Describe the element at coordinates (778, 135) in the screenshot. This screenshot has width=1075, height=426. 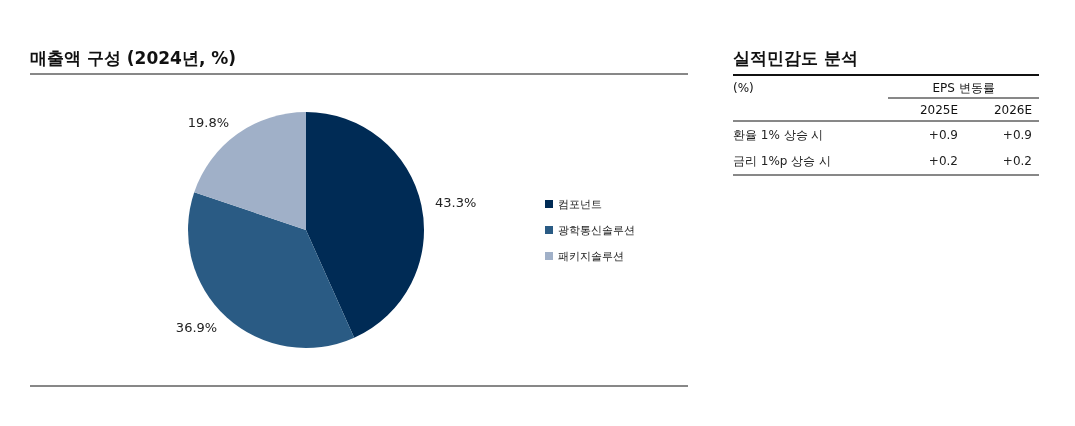
I see `category-label: 환율 1% 상승 시` at that location.